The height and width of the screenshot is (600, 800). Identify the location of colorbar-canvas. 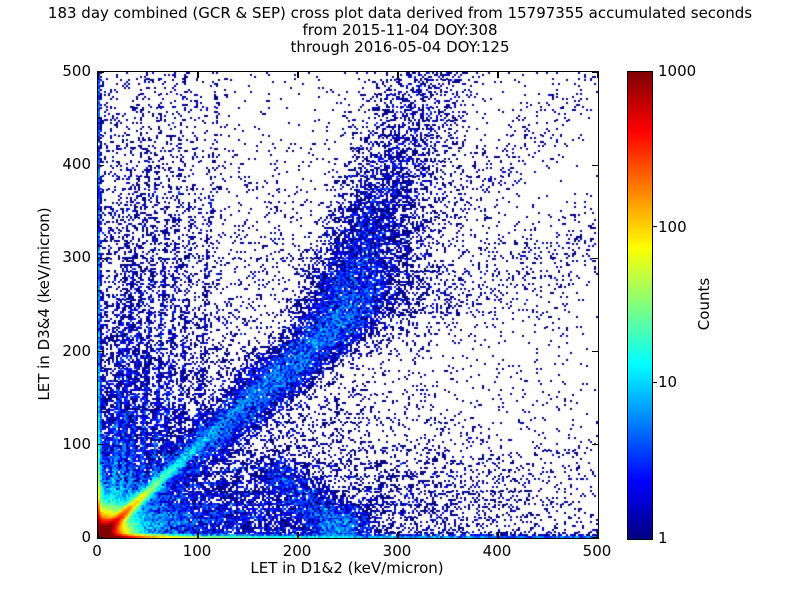
(640, 305).